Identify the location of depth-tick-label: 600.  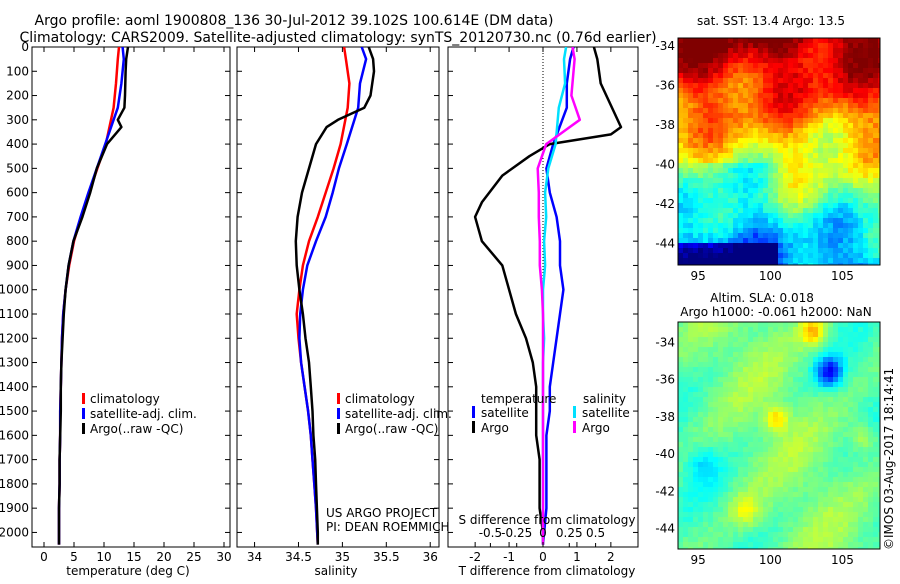
(17, 193).